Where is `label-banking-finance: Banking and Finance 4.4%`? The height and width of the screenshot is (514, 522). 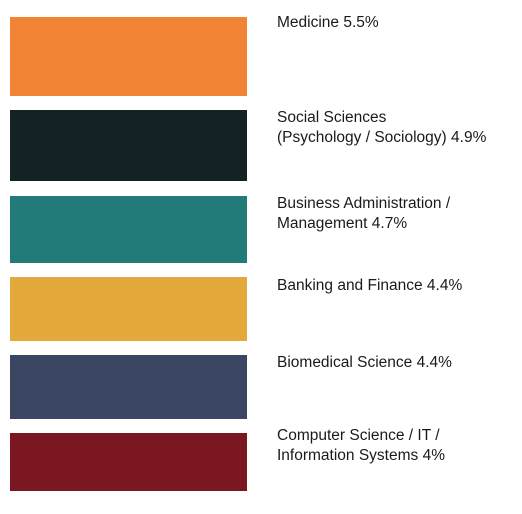 label-banking-finance: Banking and Finance 4.4% is located at coordinates (370, 285).